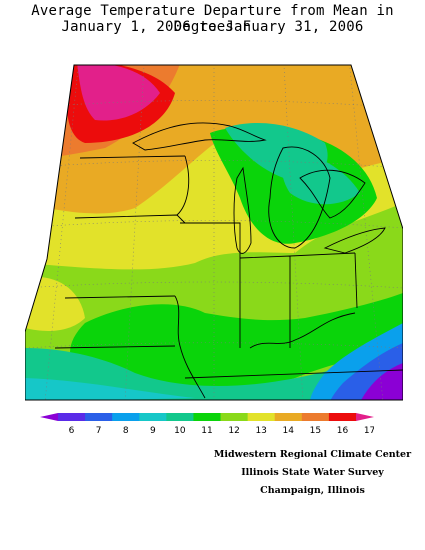 The width and height of the screenshot is (425, 550). What do you see at coordinates (126, 431) in the screenshot?
I see `legend-tick-label: 8` at bounding box center [126, 431].